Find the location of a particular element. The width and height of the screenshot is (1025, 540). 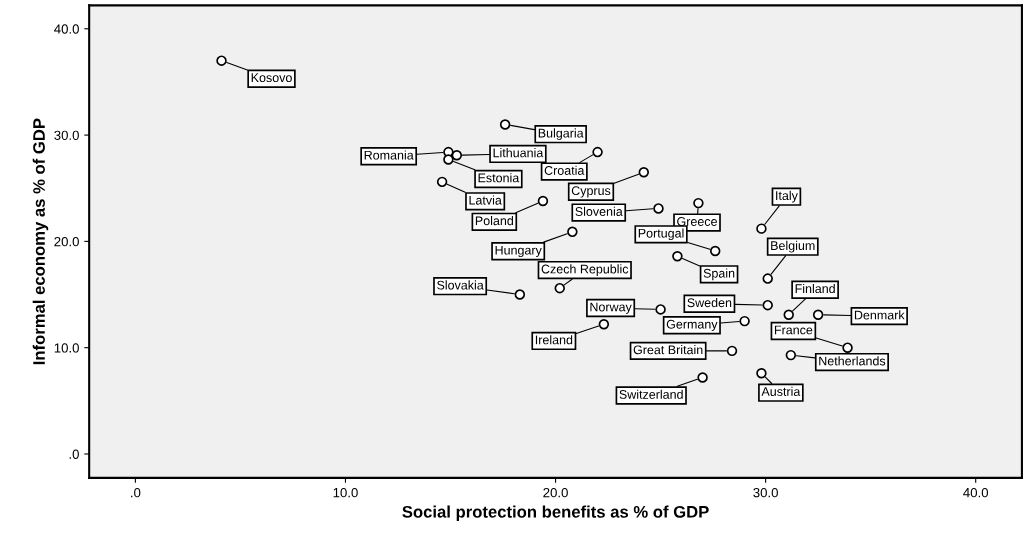

y-tick-label: 10.0 is located at coordinates (66, 348).